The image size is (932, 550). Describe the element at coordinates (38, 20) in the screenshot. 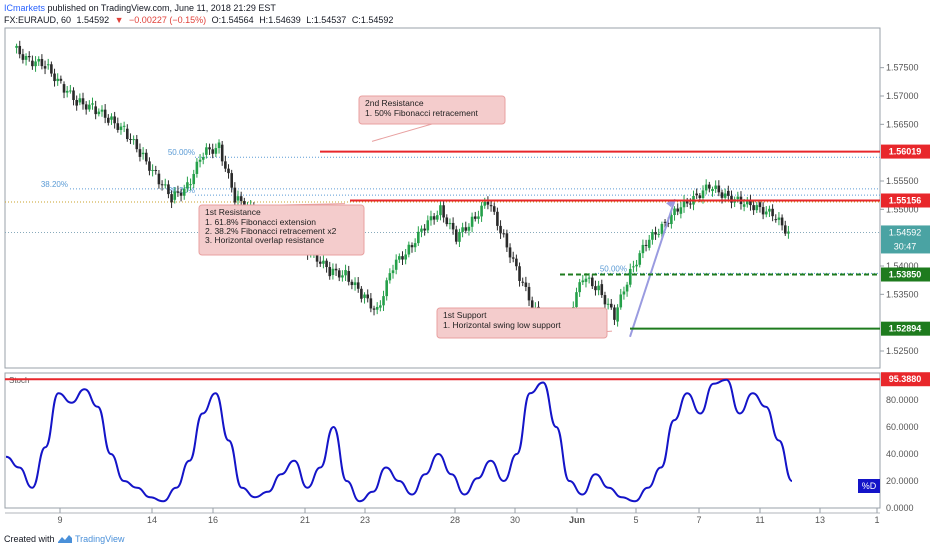

I see `symbol-label: FX:EURAUD, 60` at that location.